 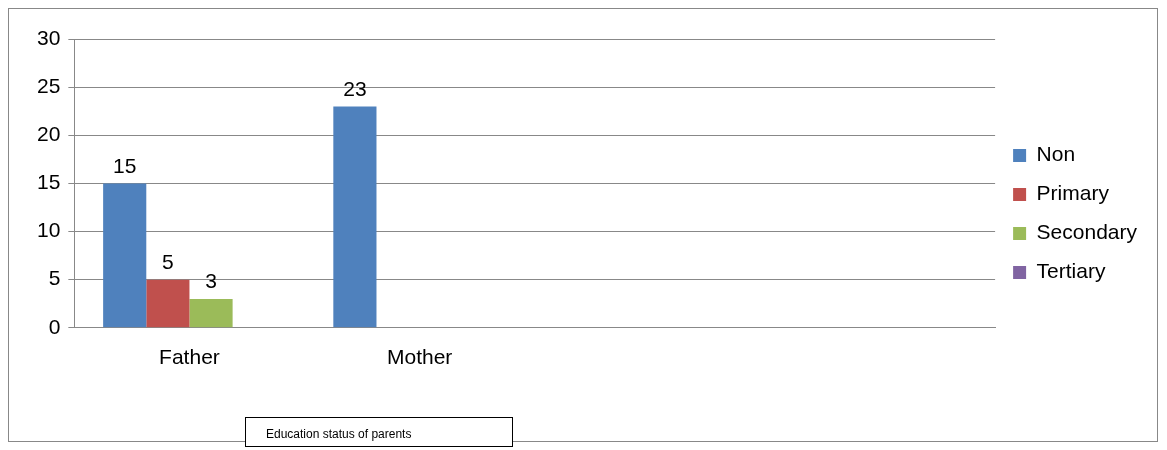 What do you see at coordinates (1056, 154) in the screenshot?
I see `legend-label: Non` at bounding box center [1056, 154].